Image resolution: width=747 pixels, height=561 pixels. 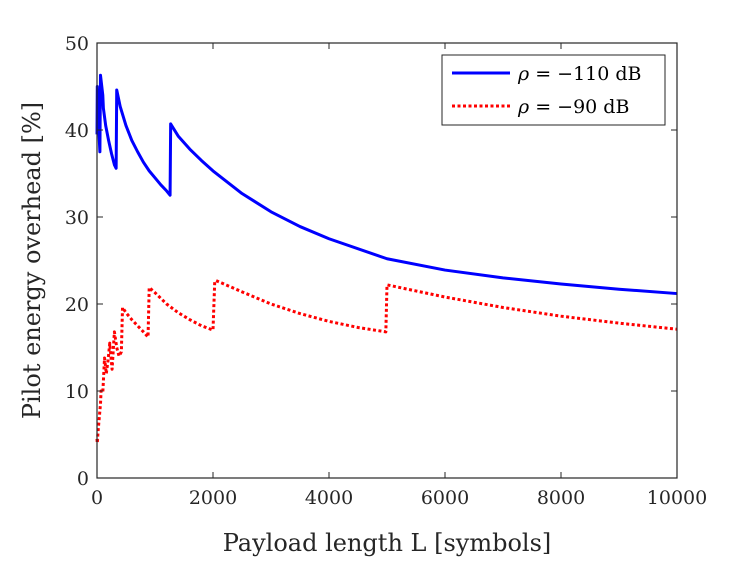 I want to click on y-tick-label: 0, so click(x=83, y=479).